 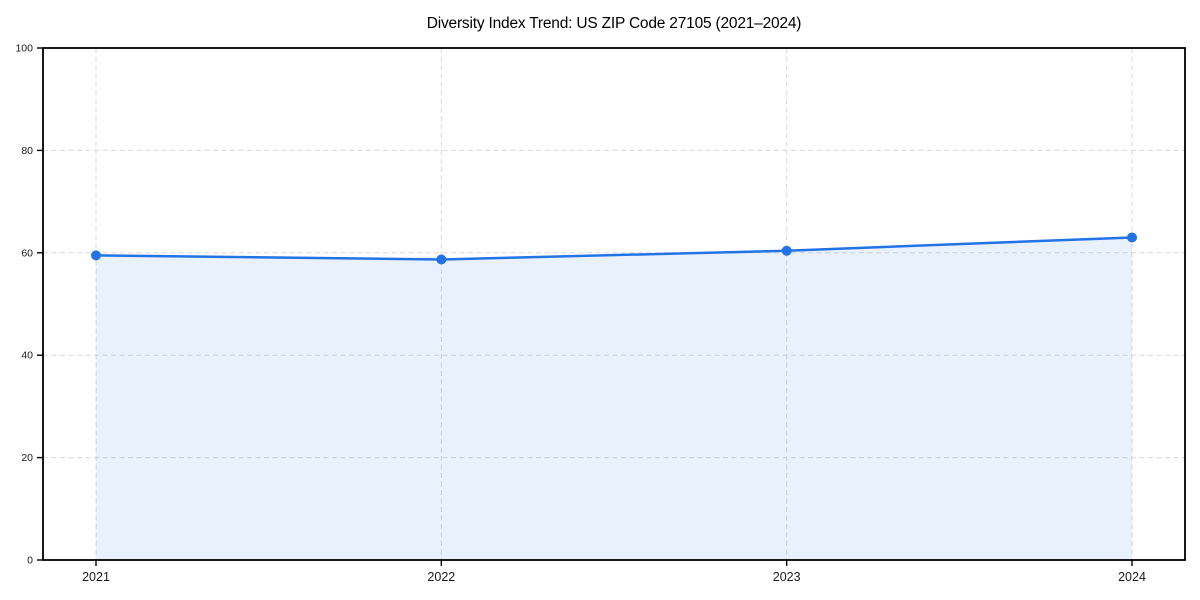 I want to click on x-tick-label: 2021, so click(x=96, y=577).